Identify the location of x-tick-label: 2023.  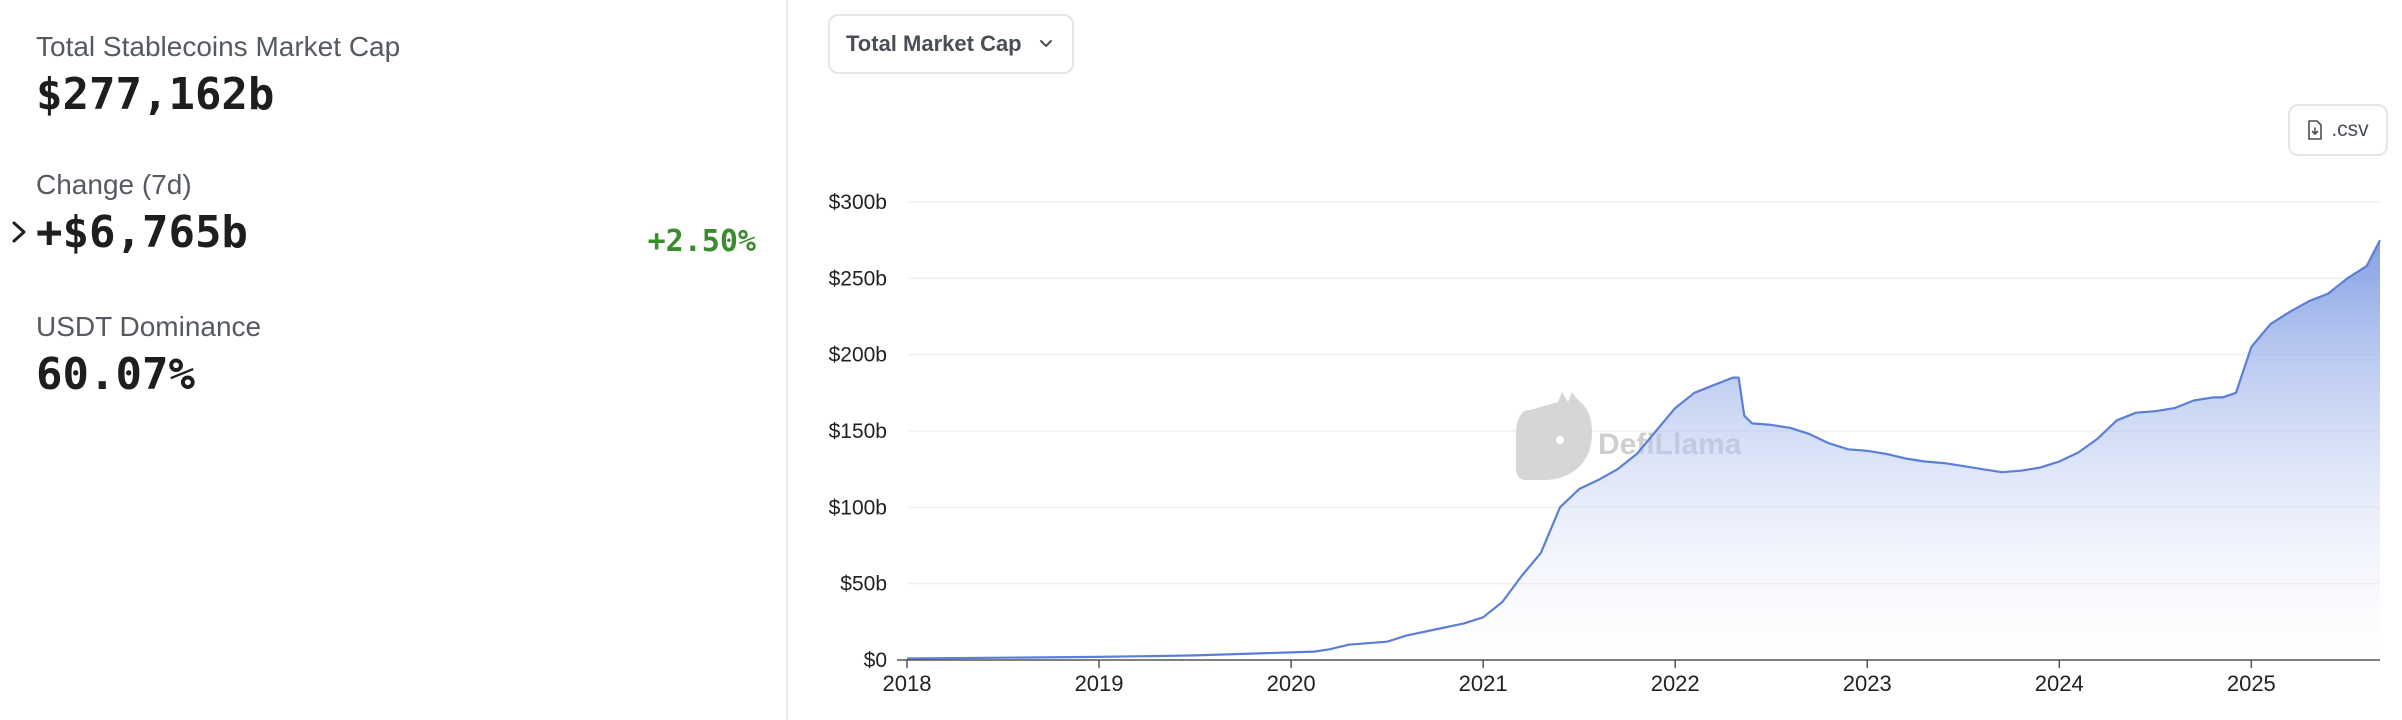
(1867, 683).